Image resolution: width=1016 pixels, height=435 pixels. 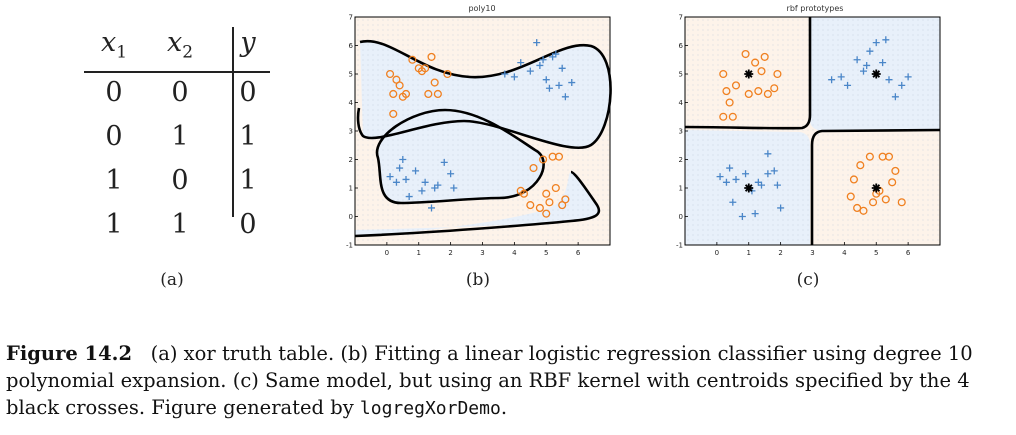 I want to click on data-point-circle, so click(x=546, y=213).